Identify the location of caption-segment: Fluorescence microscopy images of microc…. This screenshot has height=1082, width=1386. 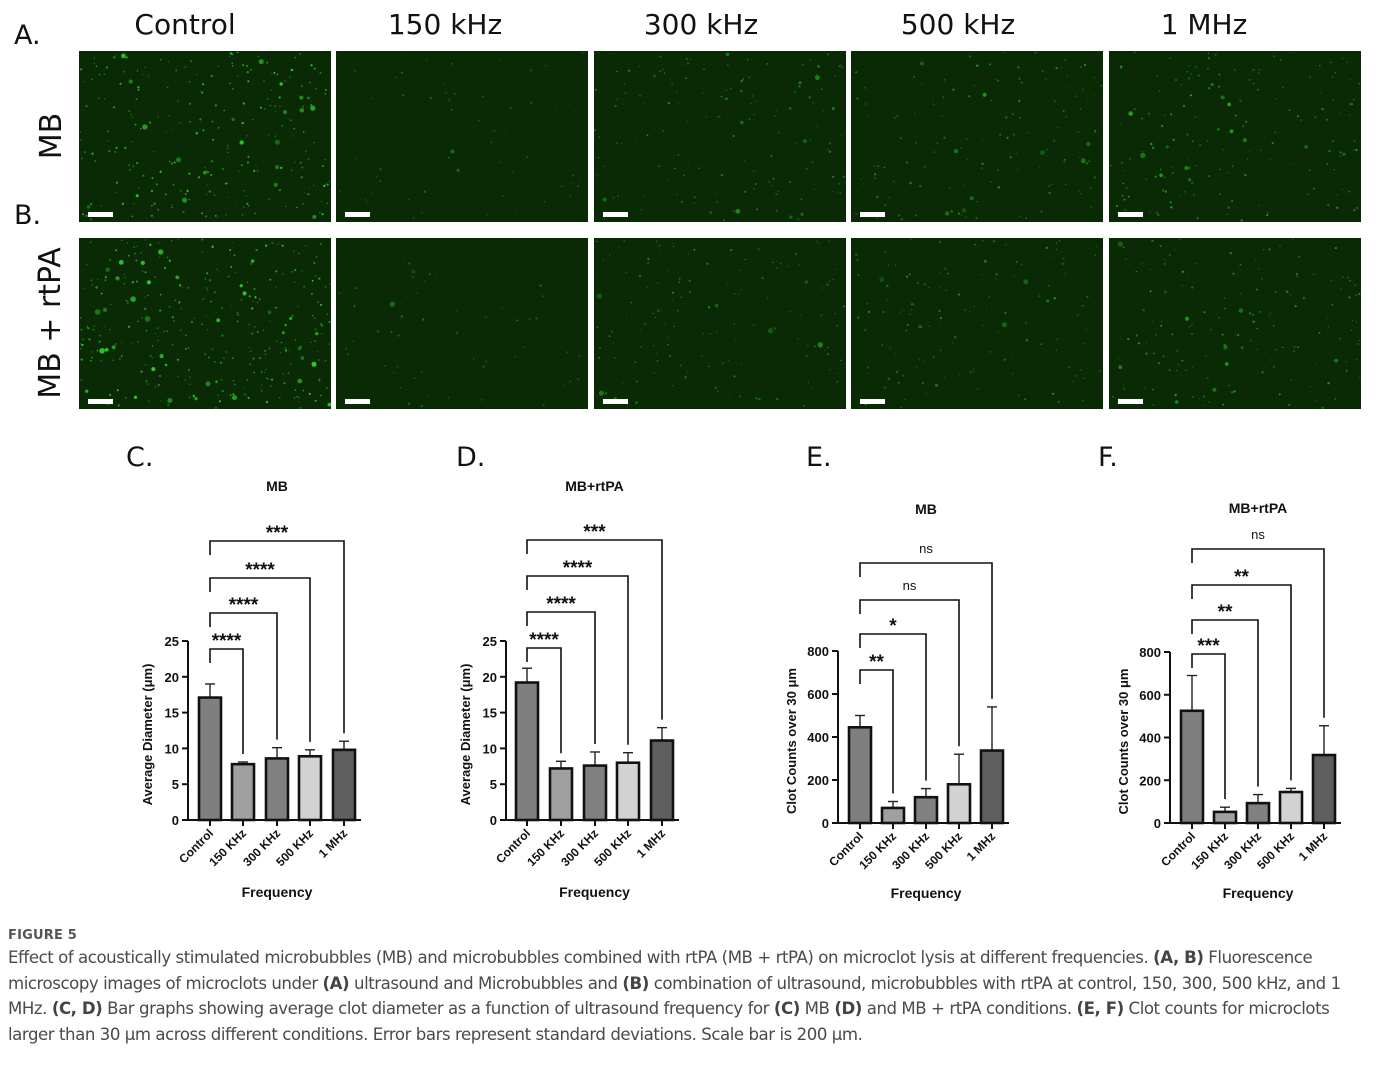
(660, 970).